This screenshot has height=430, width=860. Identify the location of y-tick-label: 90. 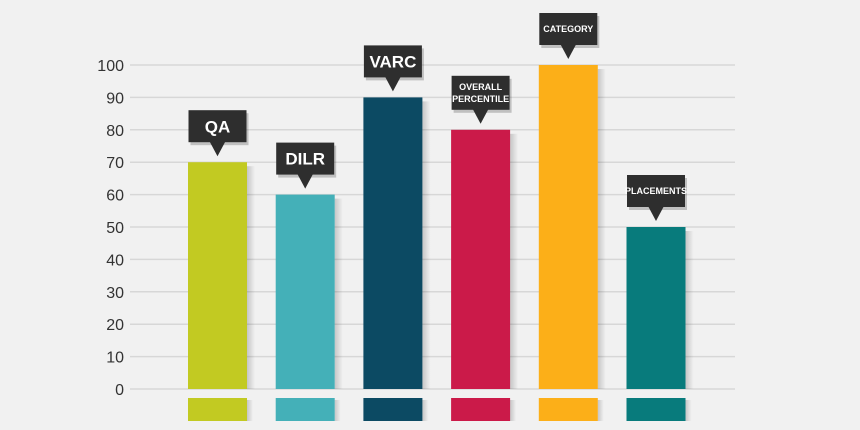
(115, 98).